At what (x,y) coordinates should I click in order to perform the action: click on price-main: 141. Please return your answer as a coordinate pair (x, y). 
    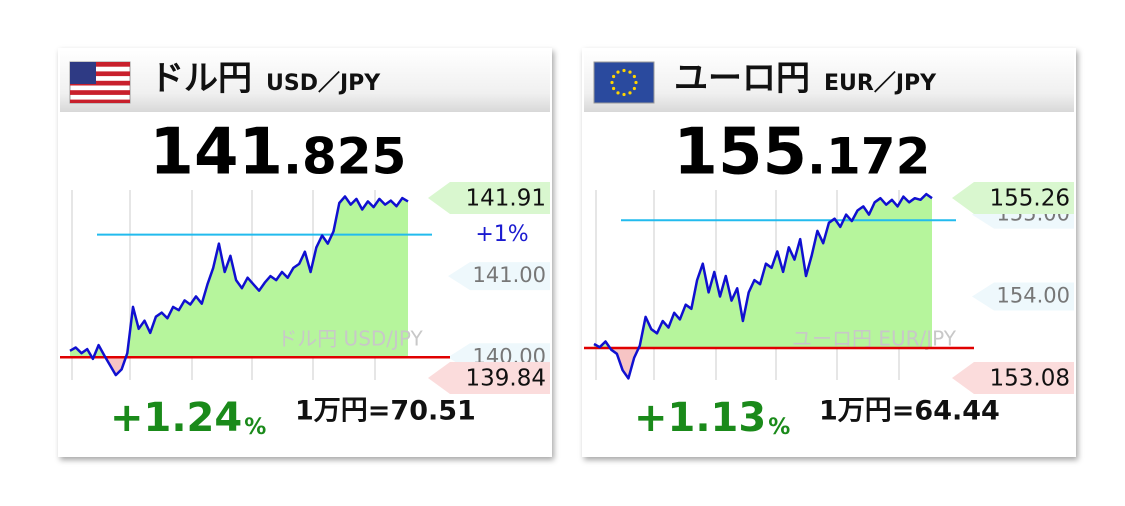
    Looking at the image, I should click on (216, 153).